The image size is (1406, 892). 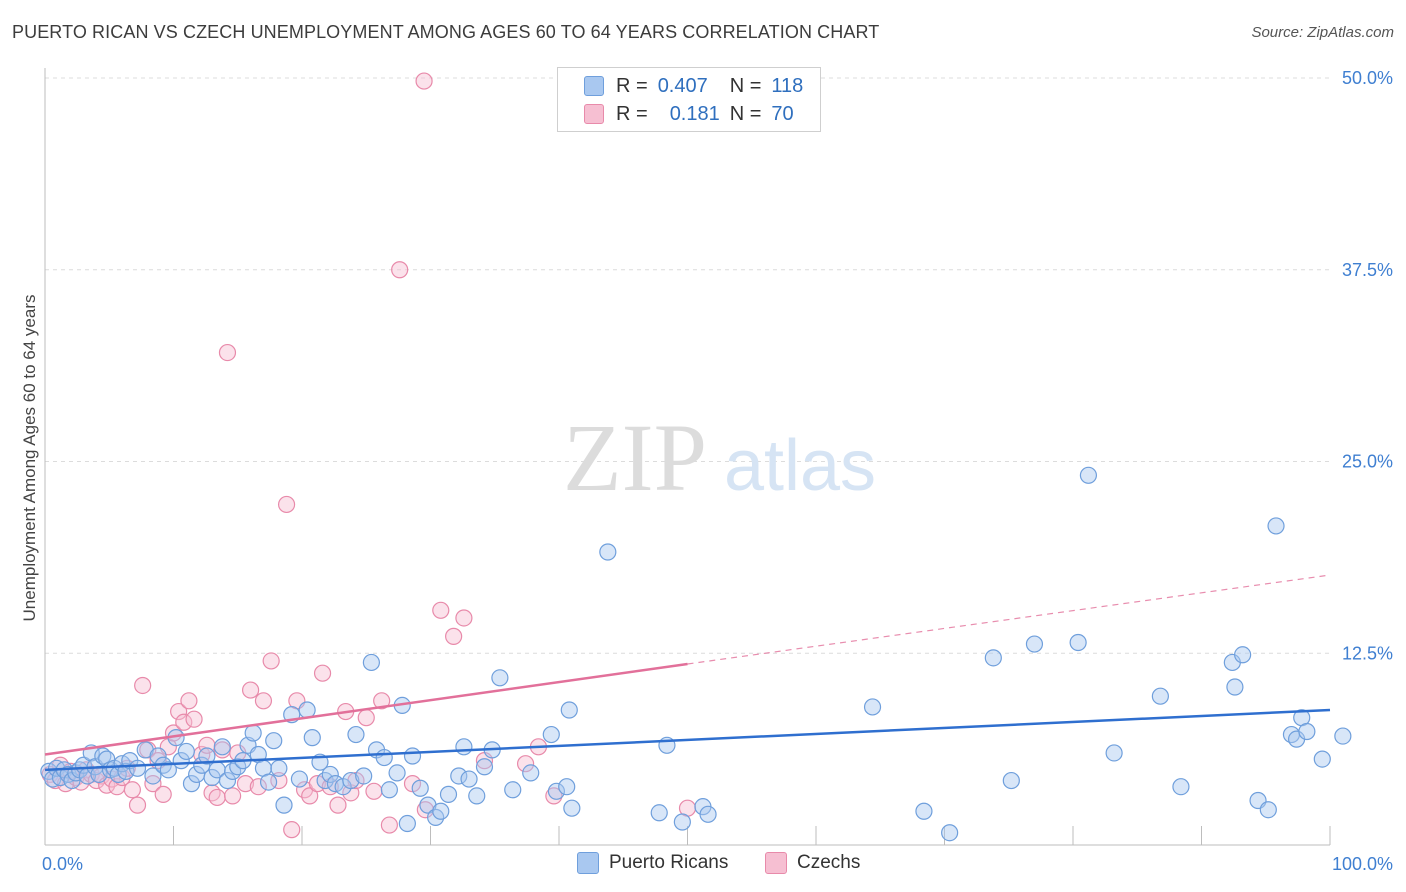 I want to click on legend-item-puerto-ricans: Puerto Ricans, so click(x=652, y=863).